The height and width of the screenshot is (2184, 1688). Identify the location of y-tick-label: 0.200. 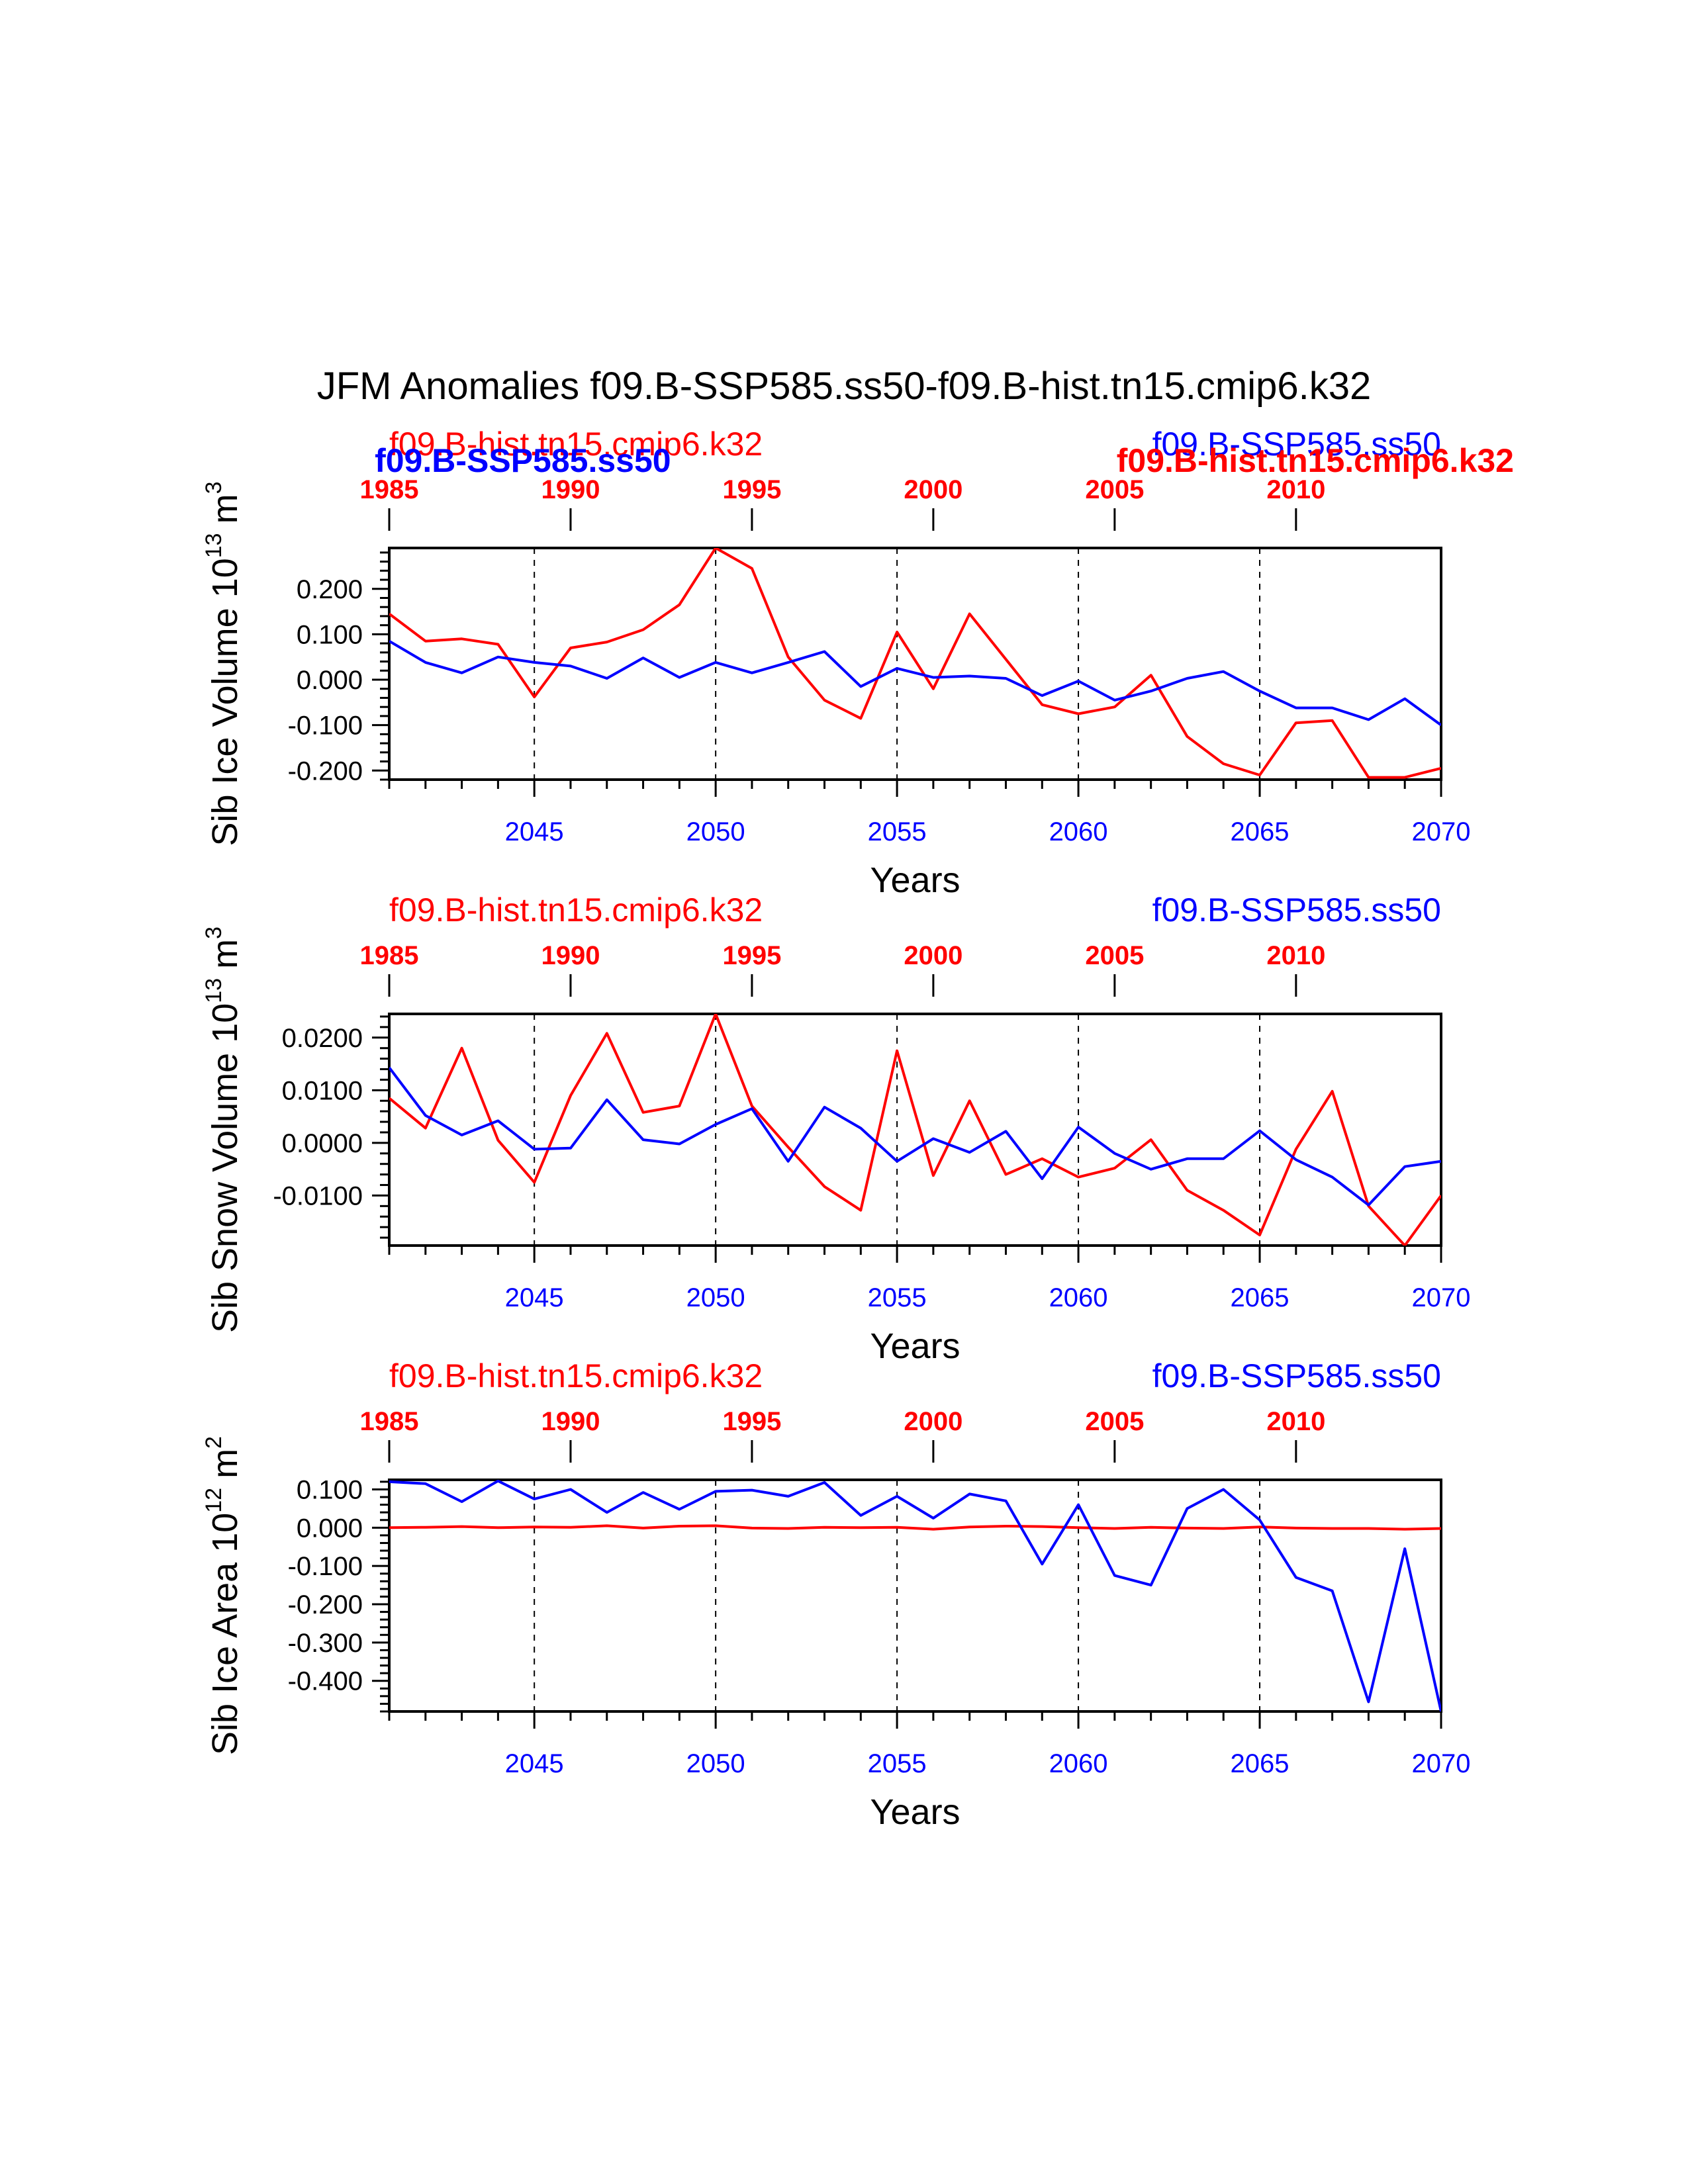
(330, 589).